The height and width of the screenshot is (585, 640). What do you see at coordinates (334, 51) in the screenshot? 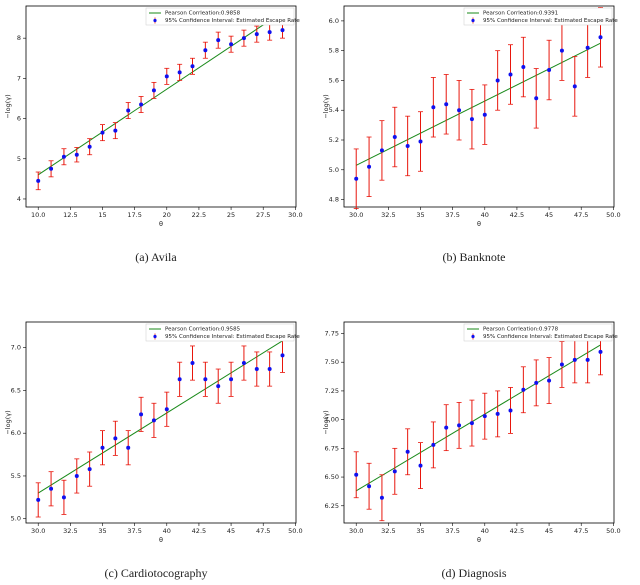
I see `y-tick-label: 5.8` at bounding box center [334, 51].